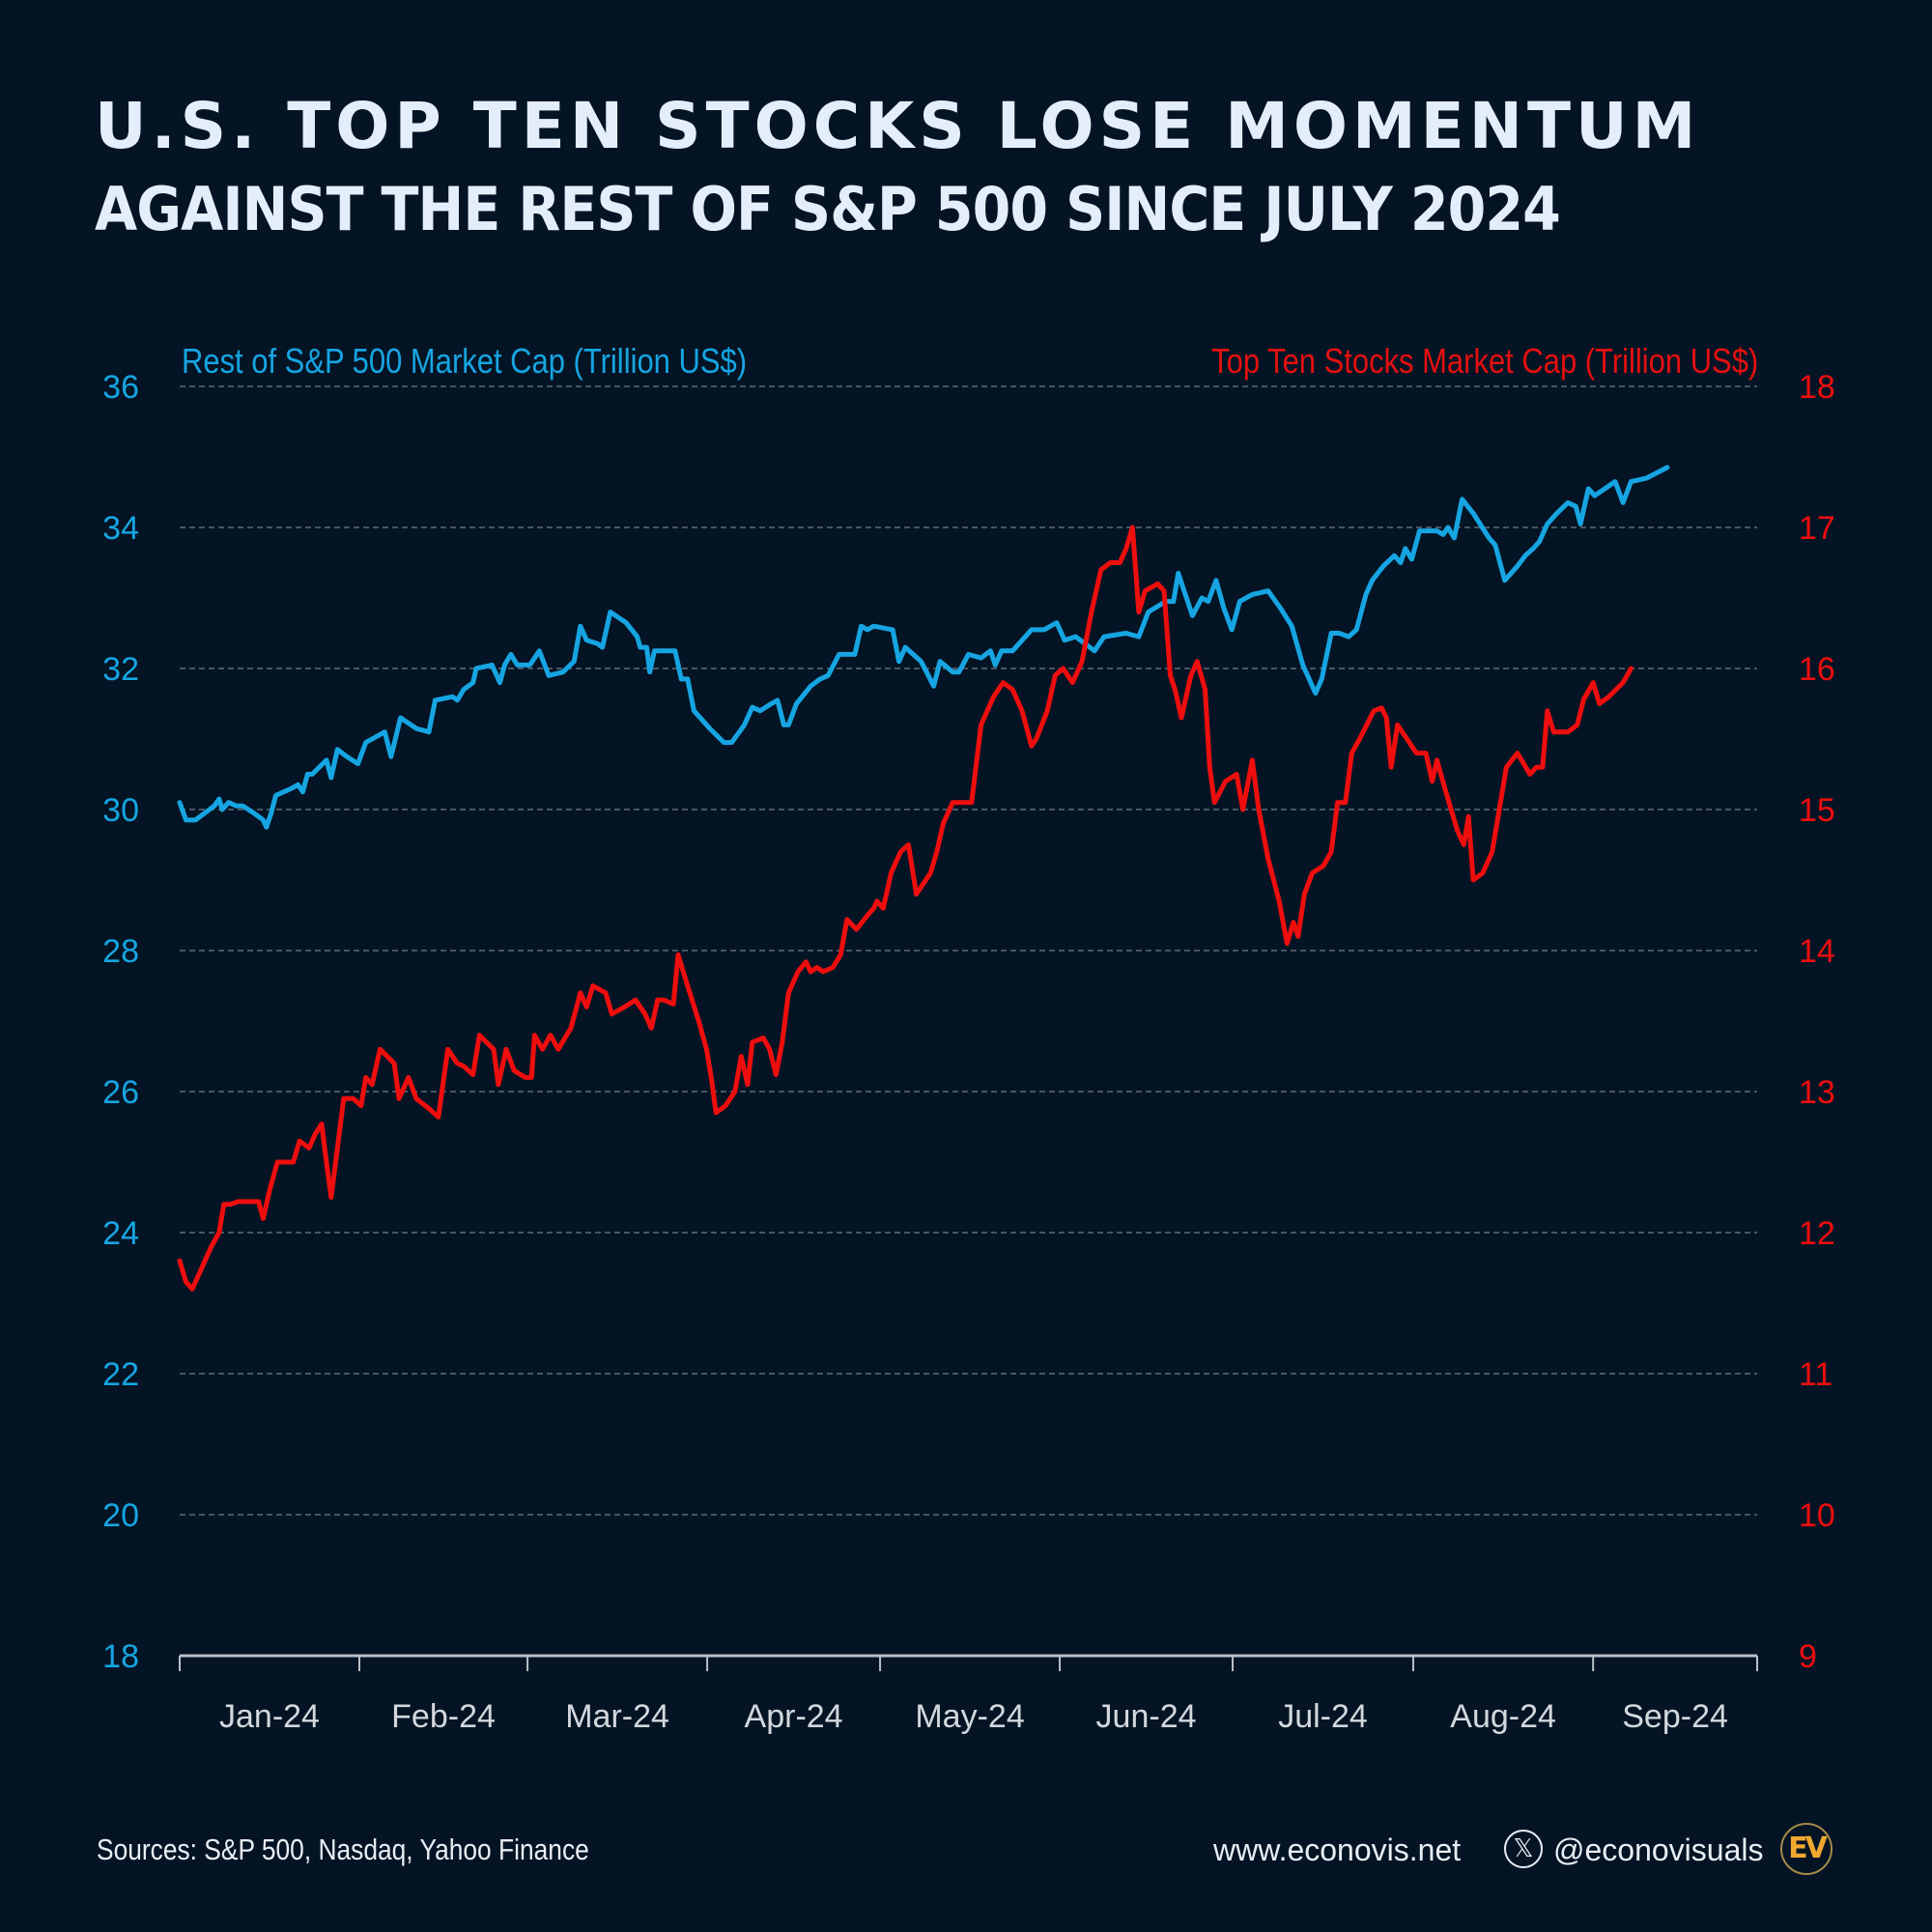  I want to click on right-axis-ticks: 9 10 11 12 13 14 15 16 17 18, so click(1817, 1022).